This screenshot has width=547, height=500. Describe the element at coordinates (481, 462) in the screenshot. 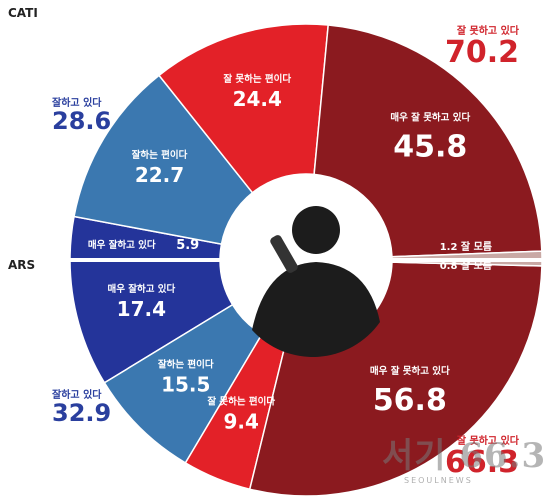

I see `ars-bad-total-value: 66.3` at that location.